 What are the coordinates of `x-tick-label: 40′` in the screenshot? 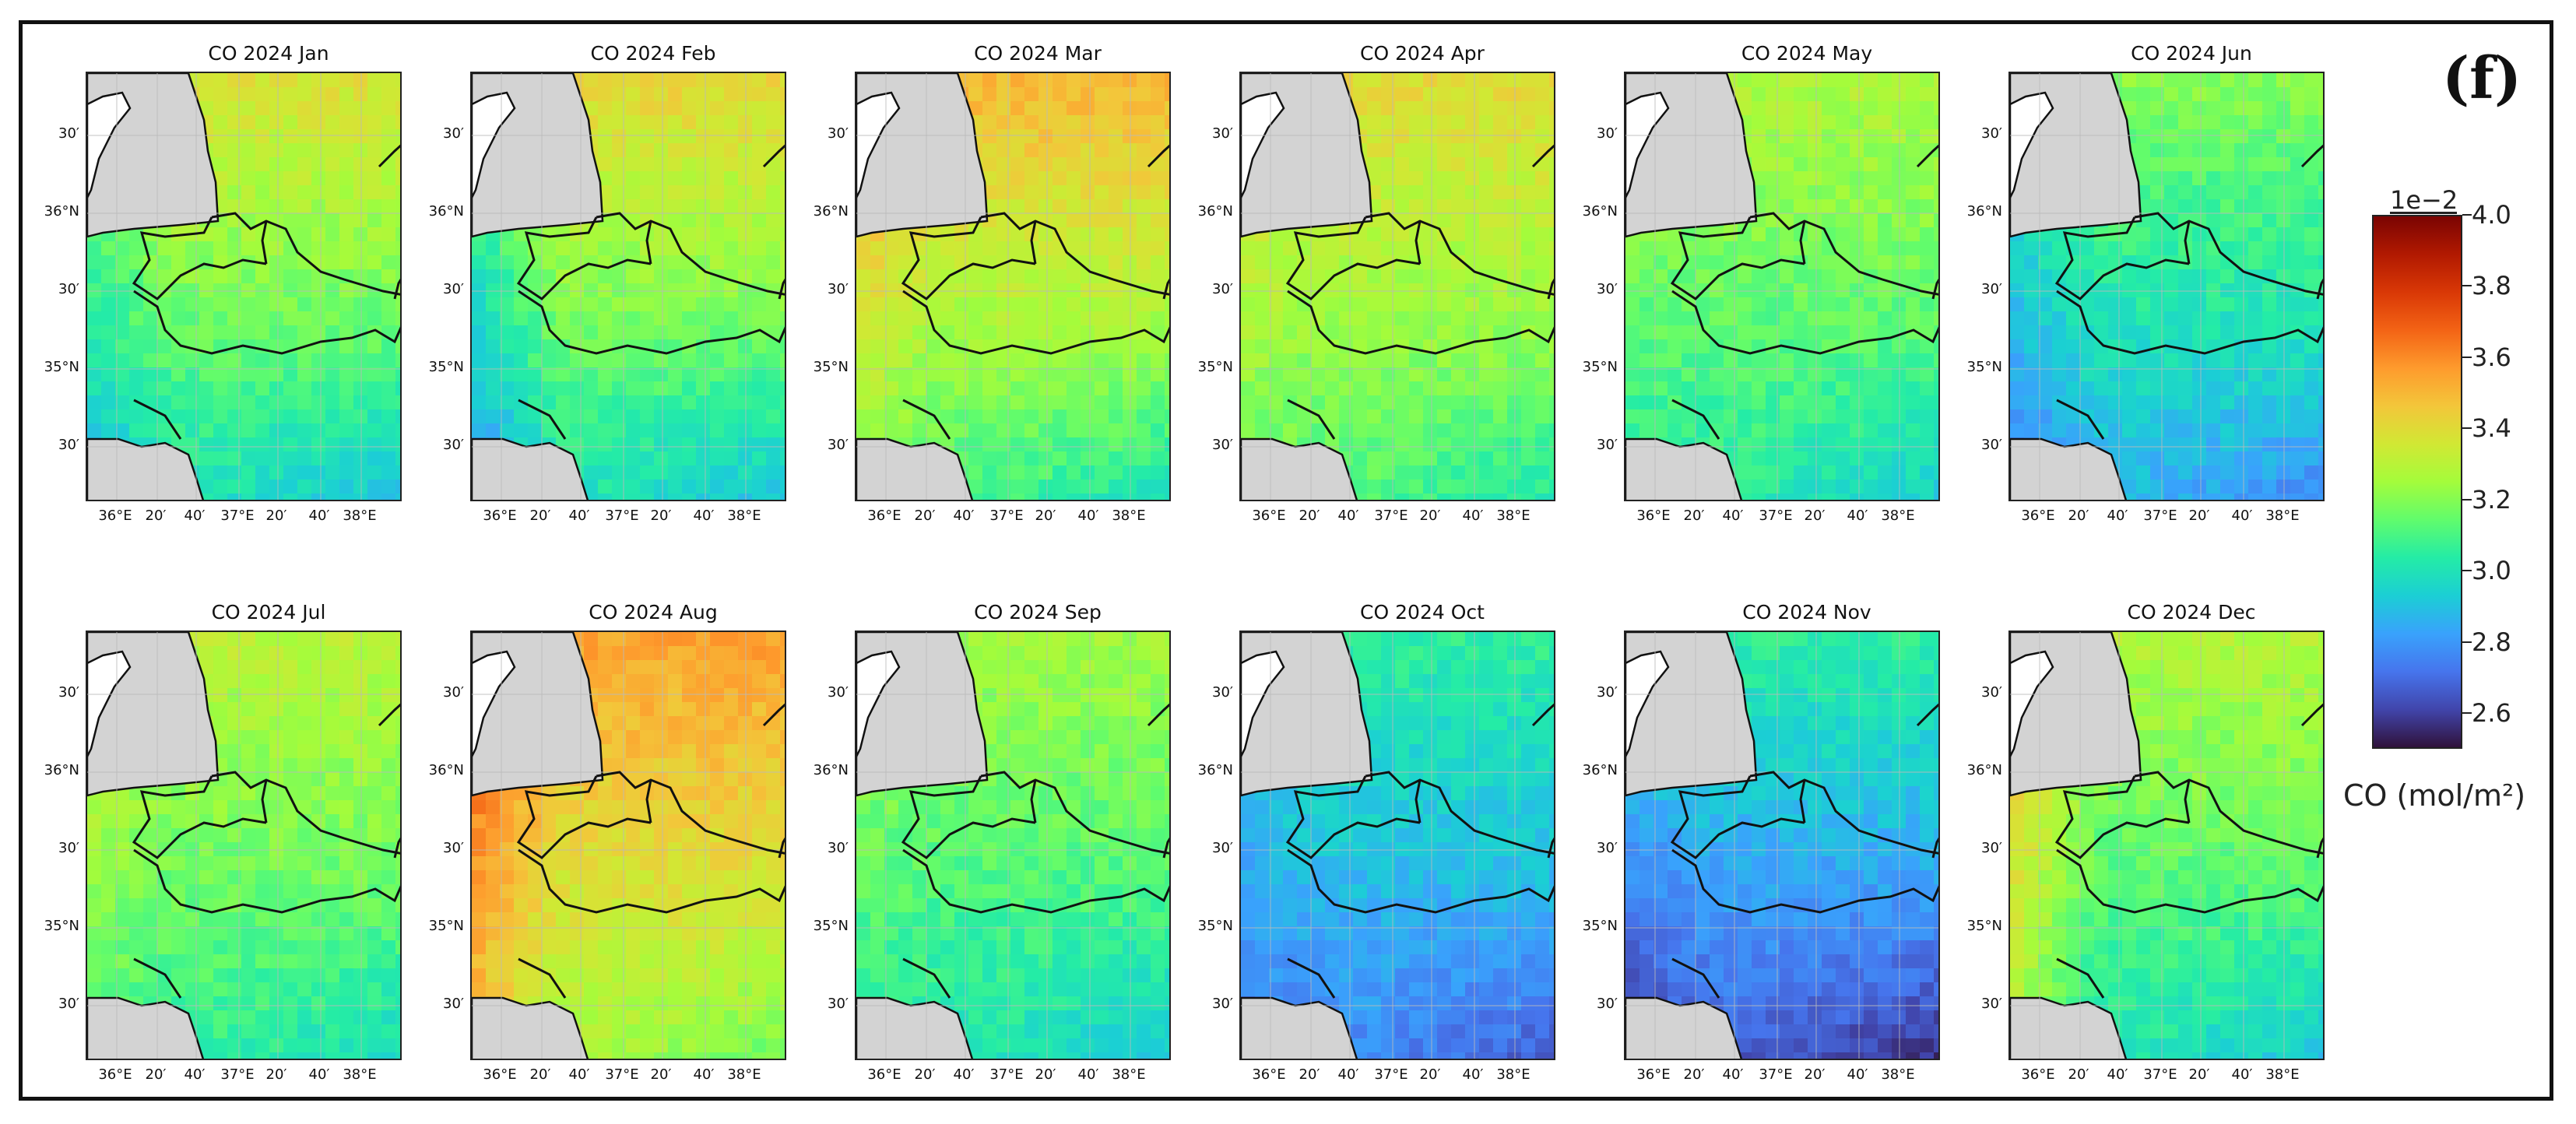 It's located at (1473, 516).